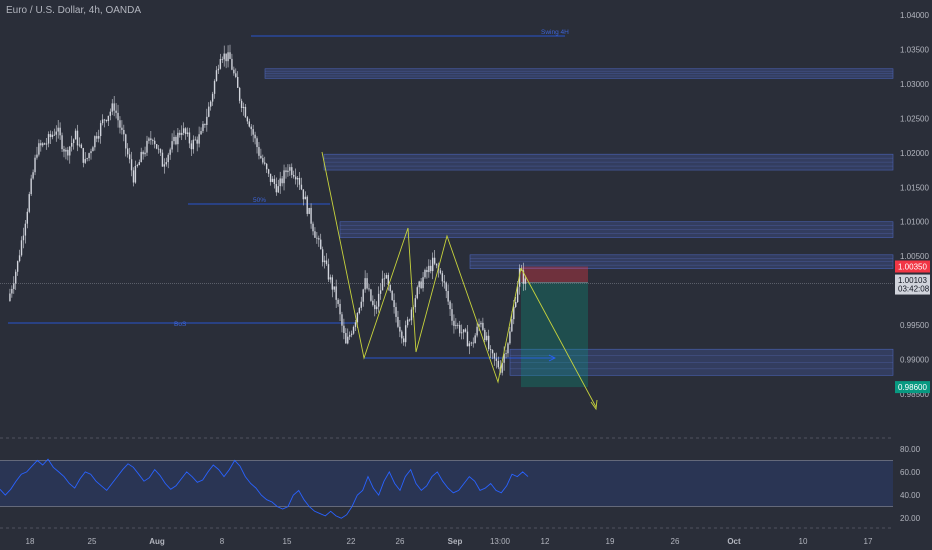  Describe the element at coordinates (914, 394) in the screenshot. I see `price-tick-label: 0.98500` at that location.